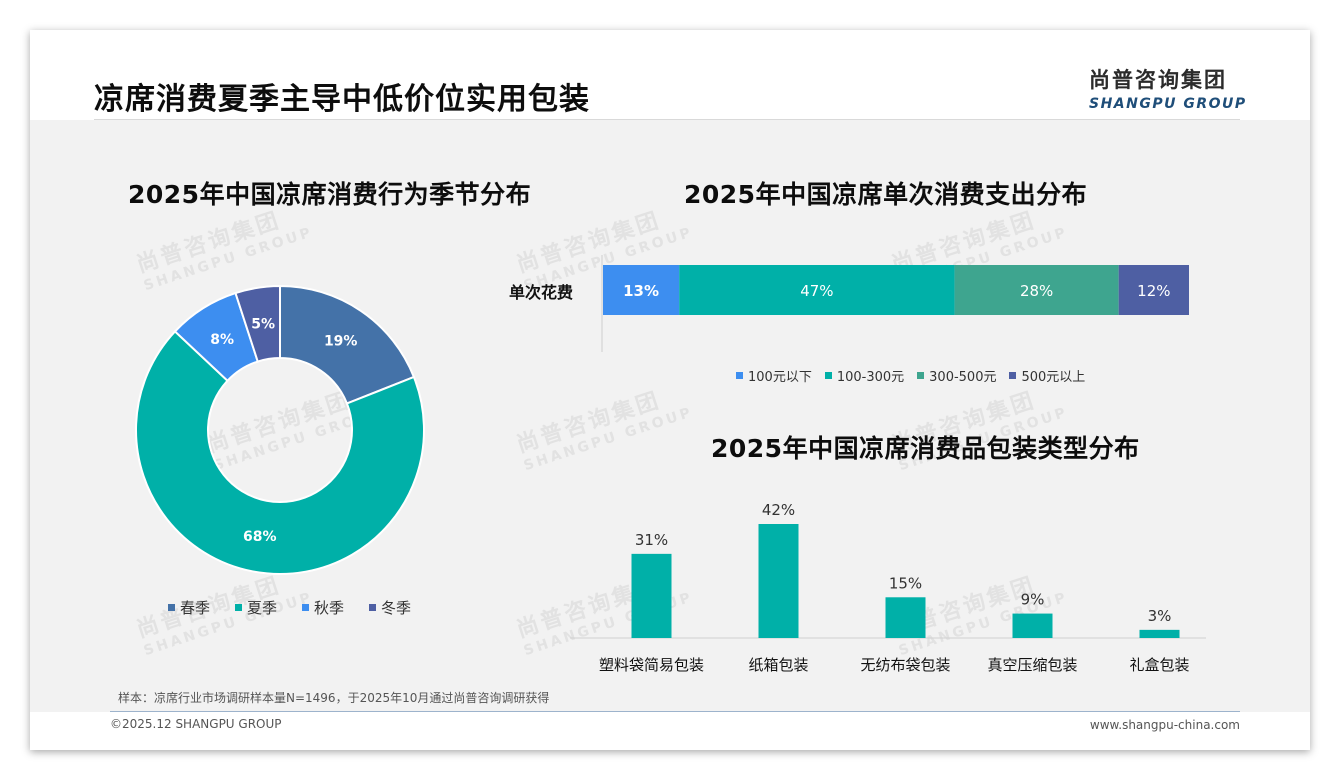 This screenshot has height=780, width=1340. Describe the element at coordinates (1033, 600) in the screenshot. I see `packaging-bar-value: 9%` at that location.